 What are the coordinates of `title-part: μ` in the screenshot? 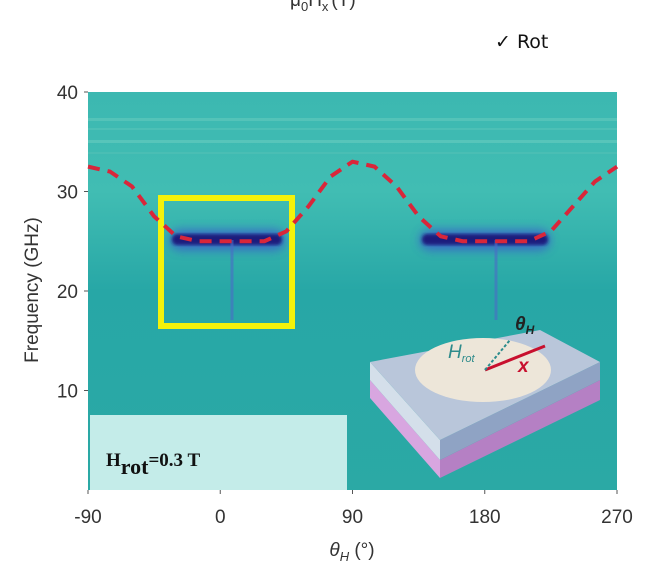 It's located at (295, 5).